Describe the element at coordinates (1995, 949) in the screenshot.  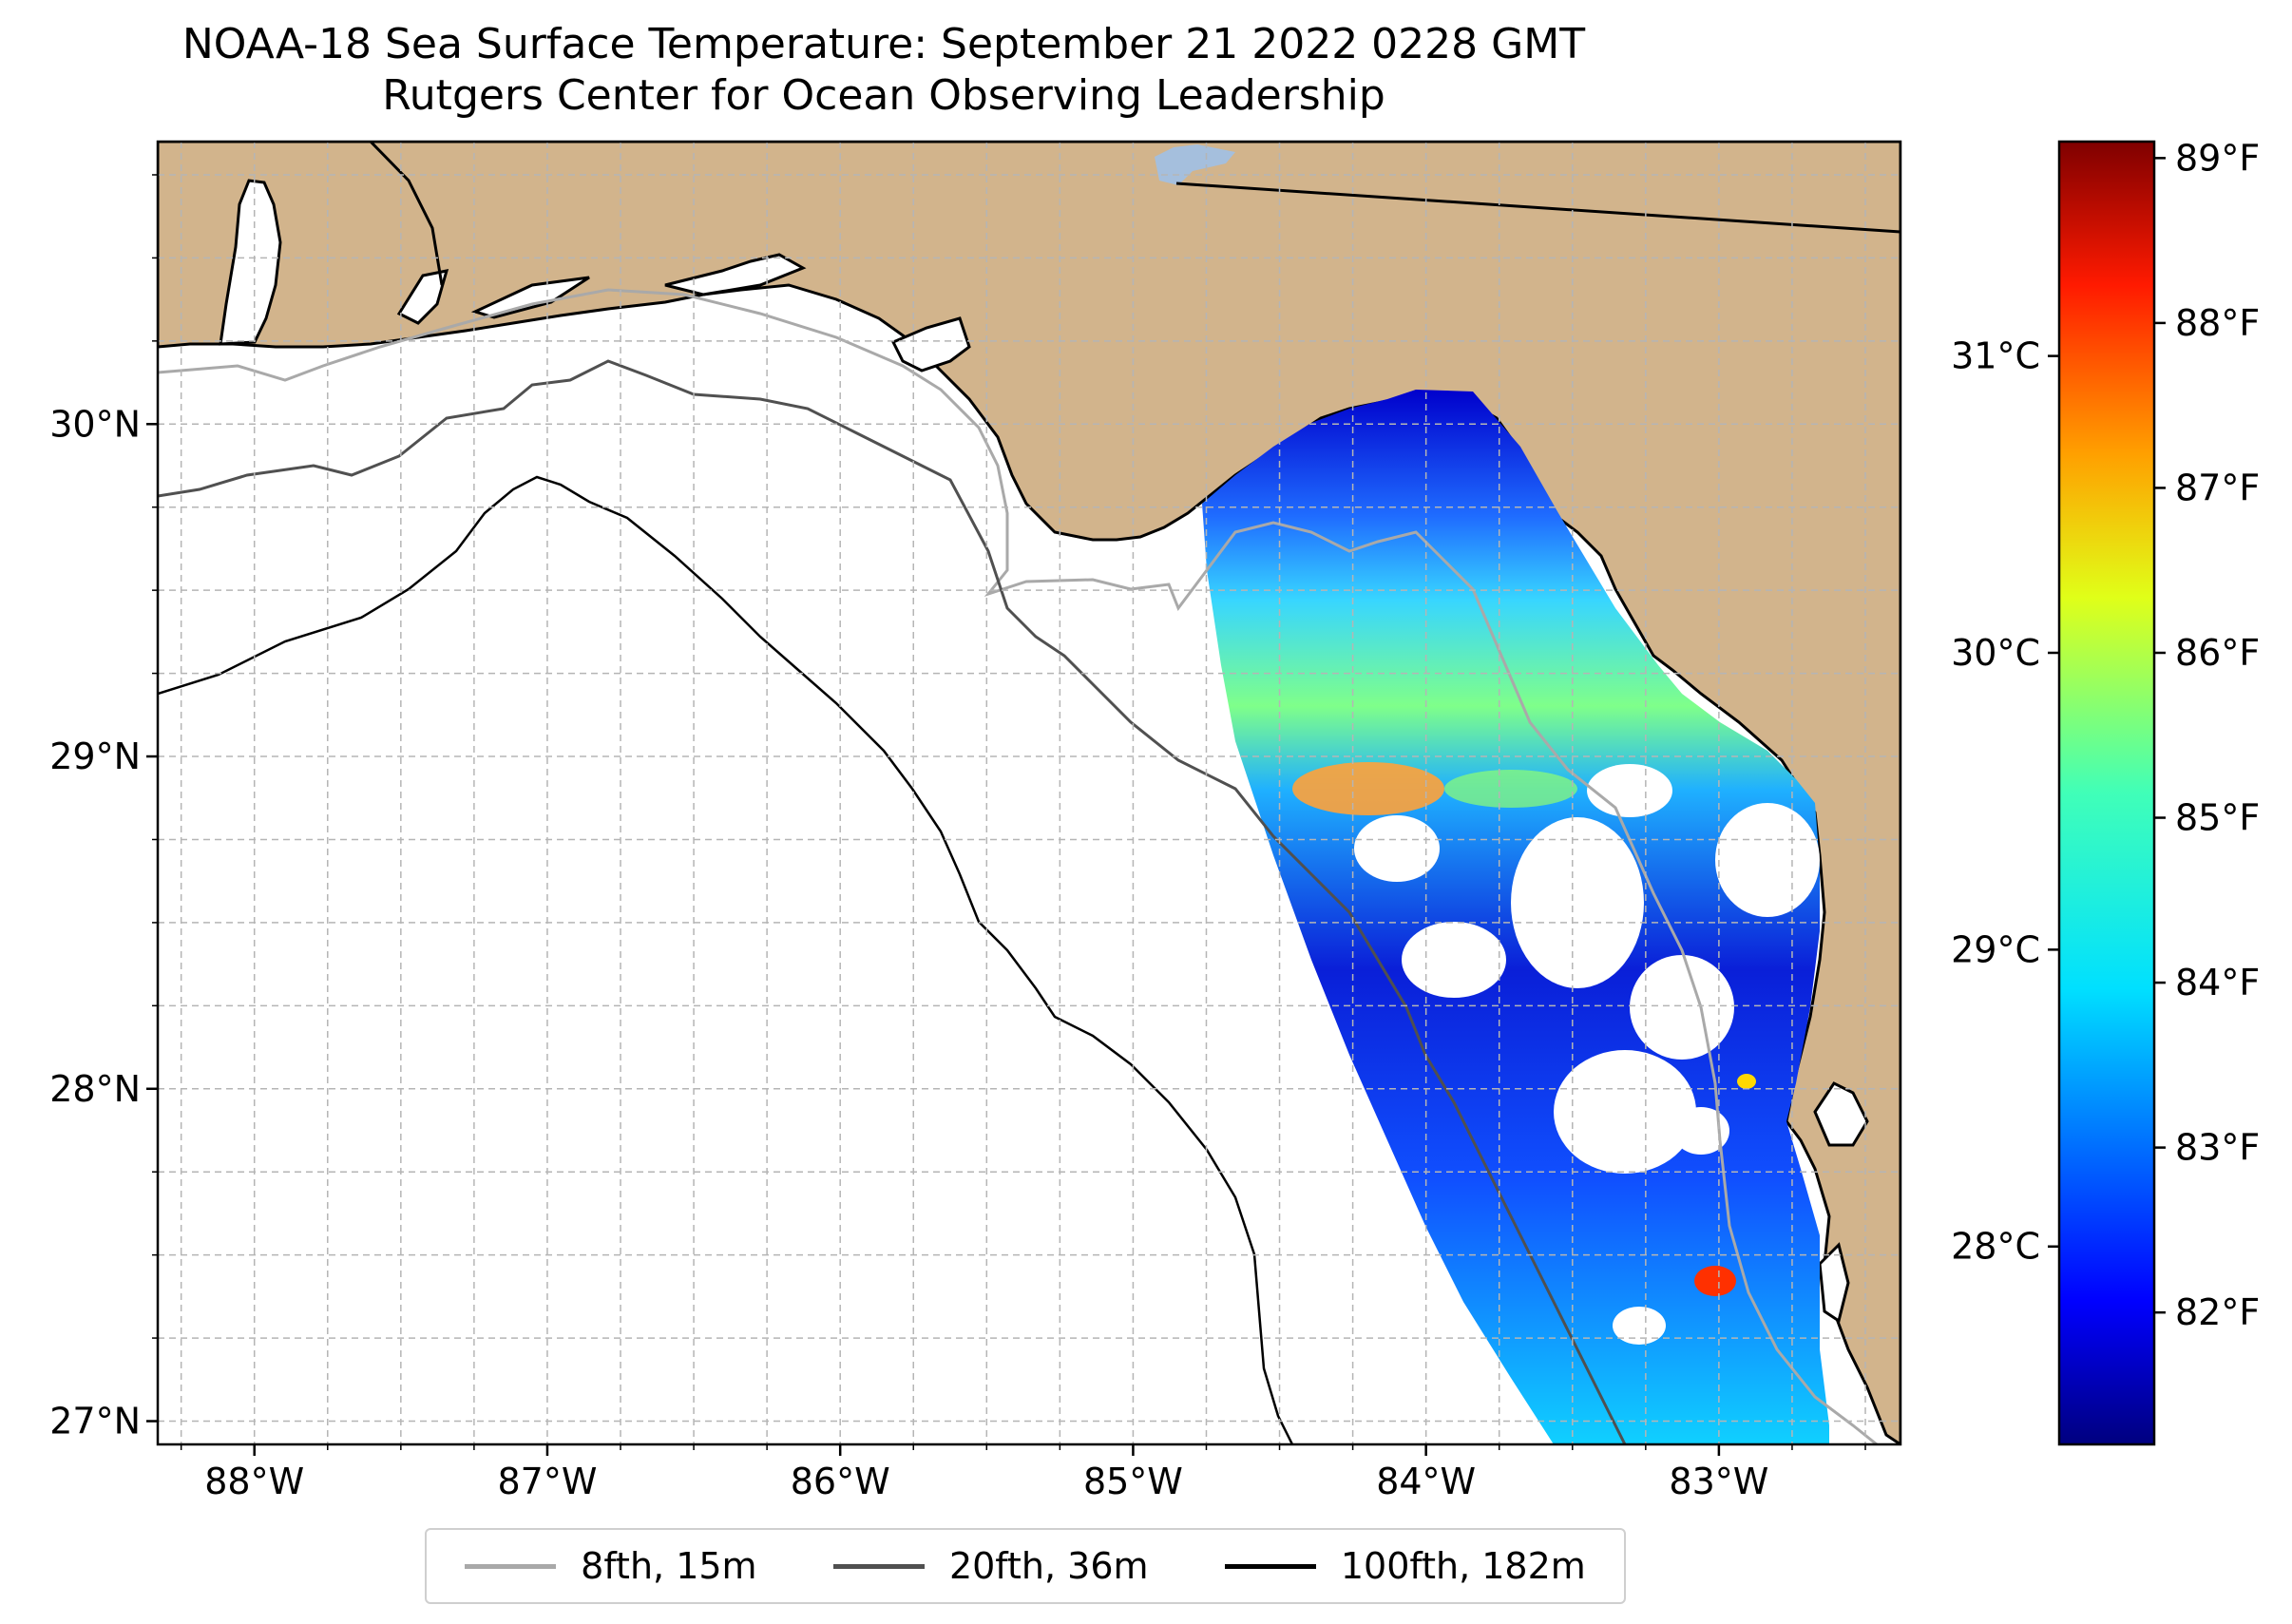
I see `colorbar-c-label: 29°C` at that location.